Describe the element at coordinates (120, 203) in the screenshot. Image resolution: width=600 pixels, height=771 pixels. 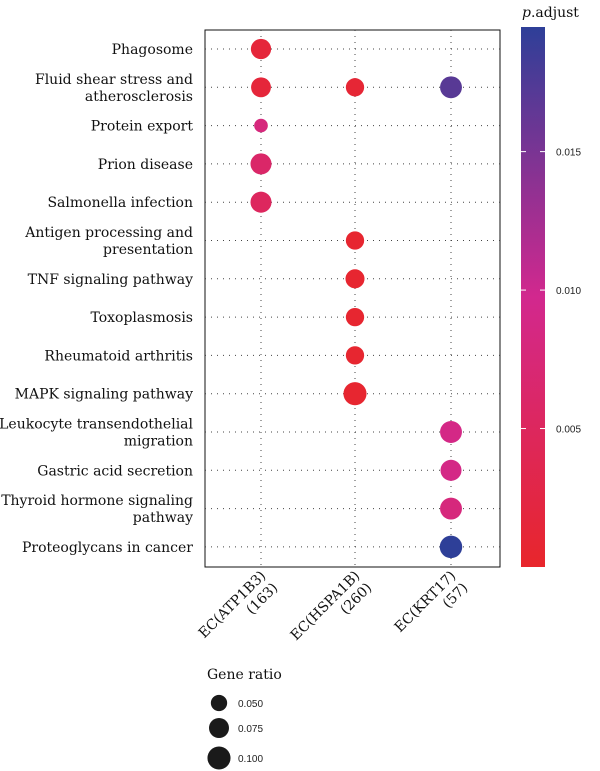
I see `y-tick-label: Salmonella infection` at that location.